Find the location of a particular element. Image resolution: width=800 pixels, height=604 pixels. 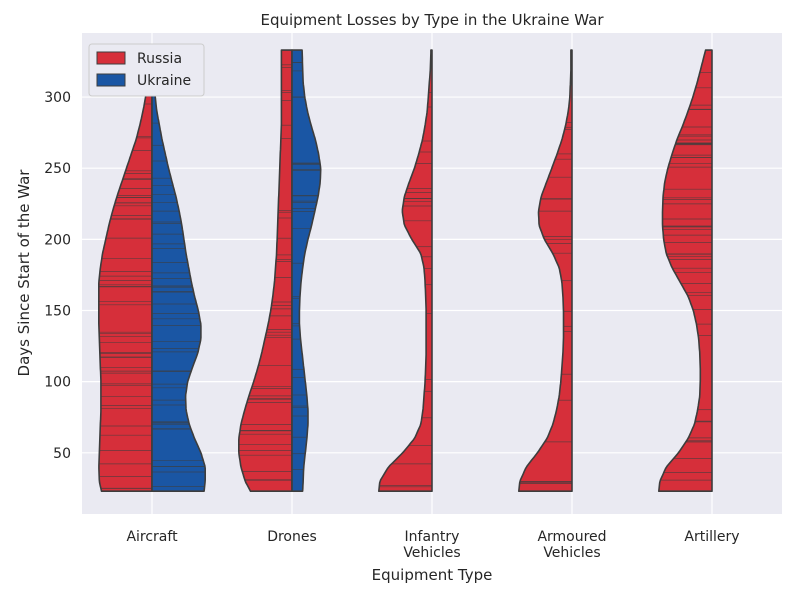

y-tick-label-100: 100 is located at coordinates (57, 383).